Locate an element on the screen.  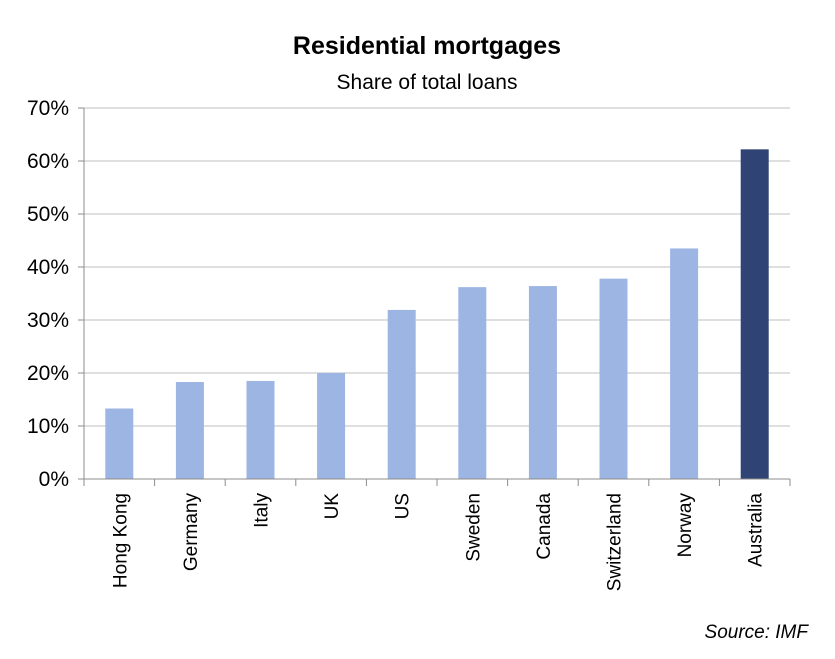
y-tick-label: 10% is located at coordinates (48, 426).